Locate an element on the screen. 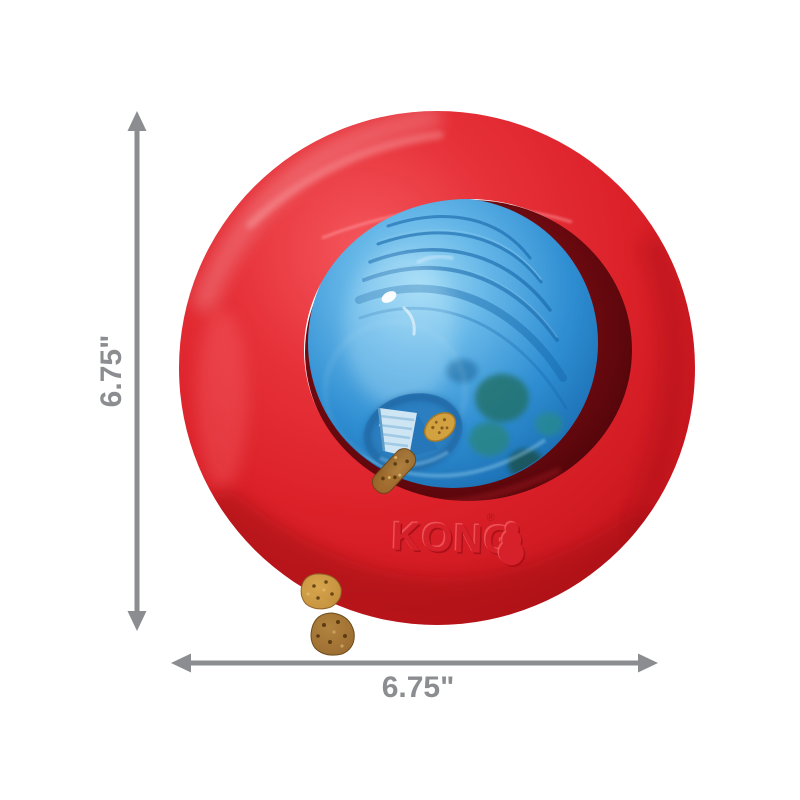 This screenshot has height=800, width=800. kong-logo-text: KONG is located at coordinates (453, 539).